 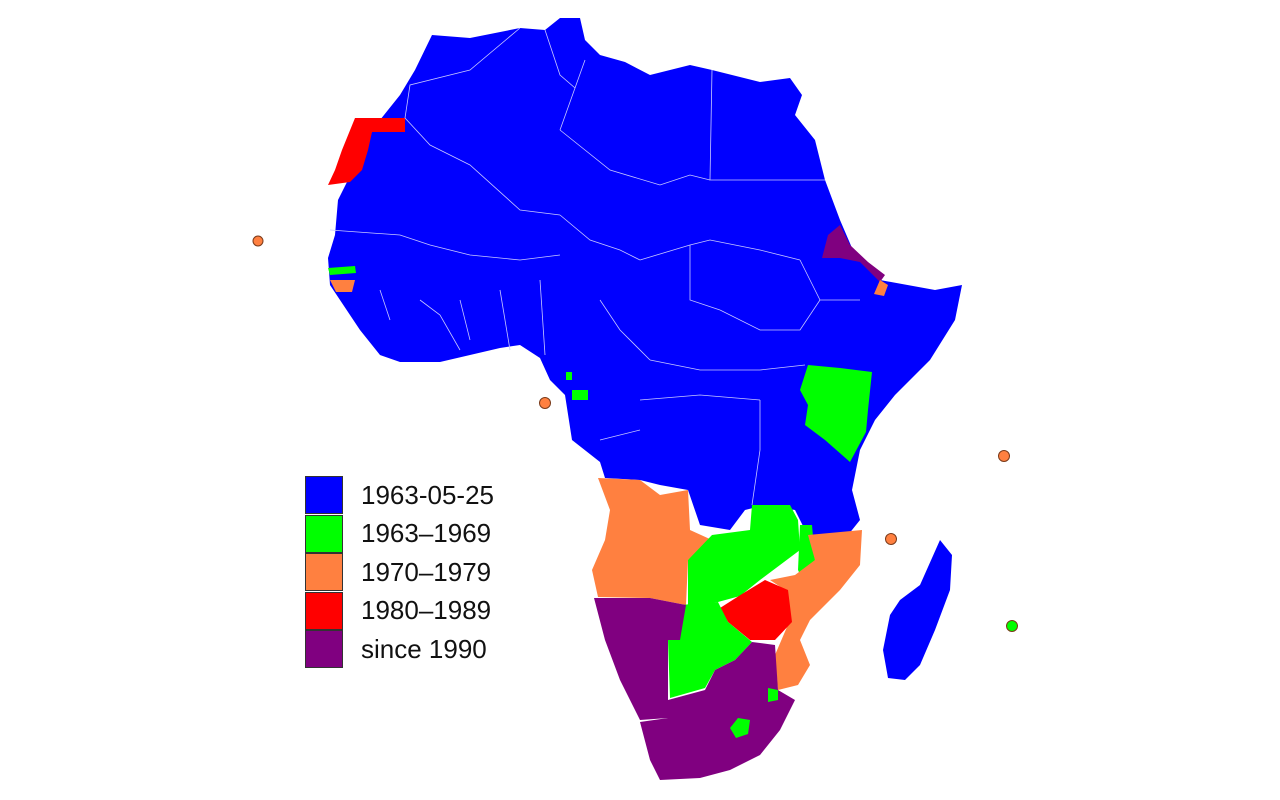 I want to click on region-eritrea, so click(x=853, y=253).